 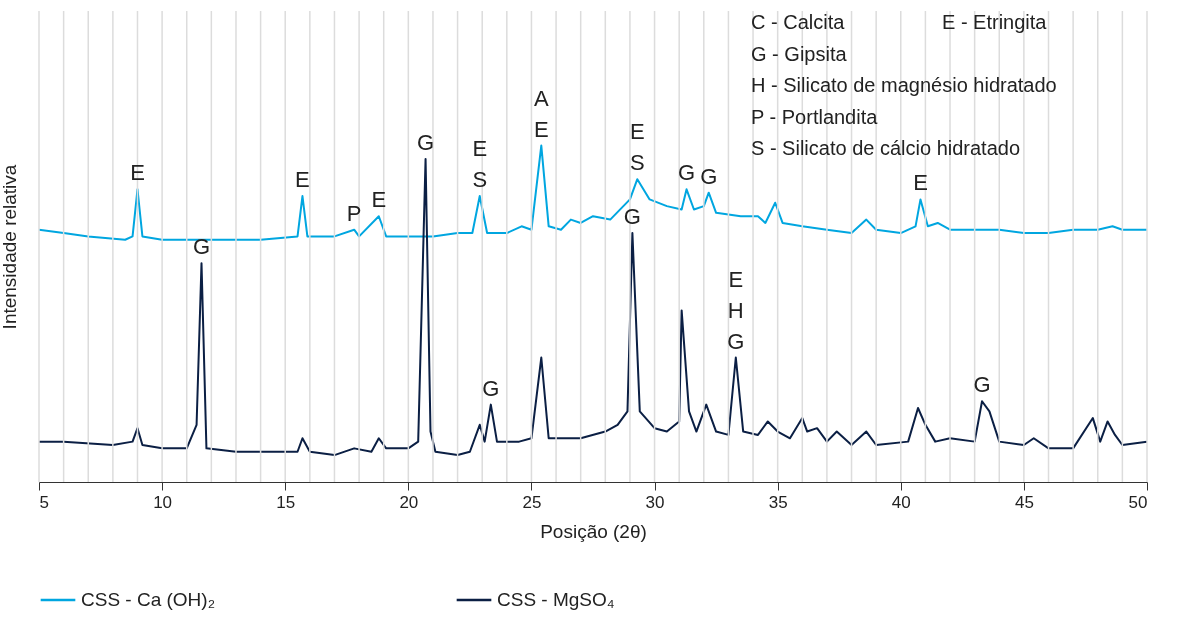 I want to click on text: G - Gipsita, so click(x=799, y=53).